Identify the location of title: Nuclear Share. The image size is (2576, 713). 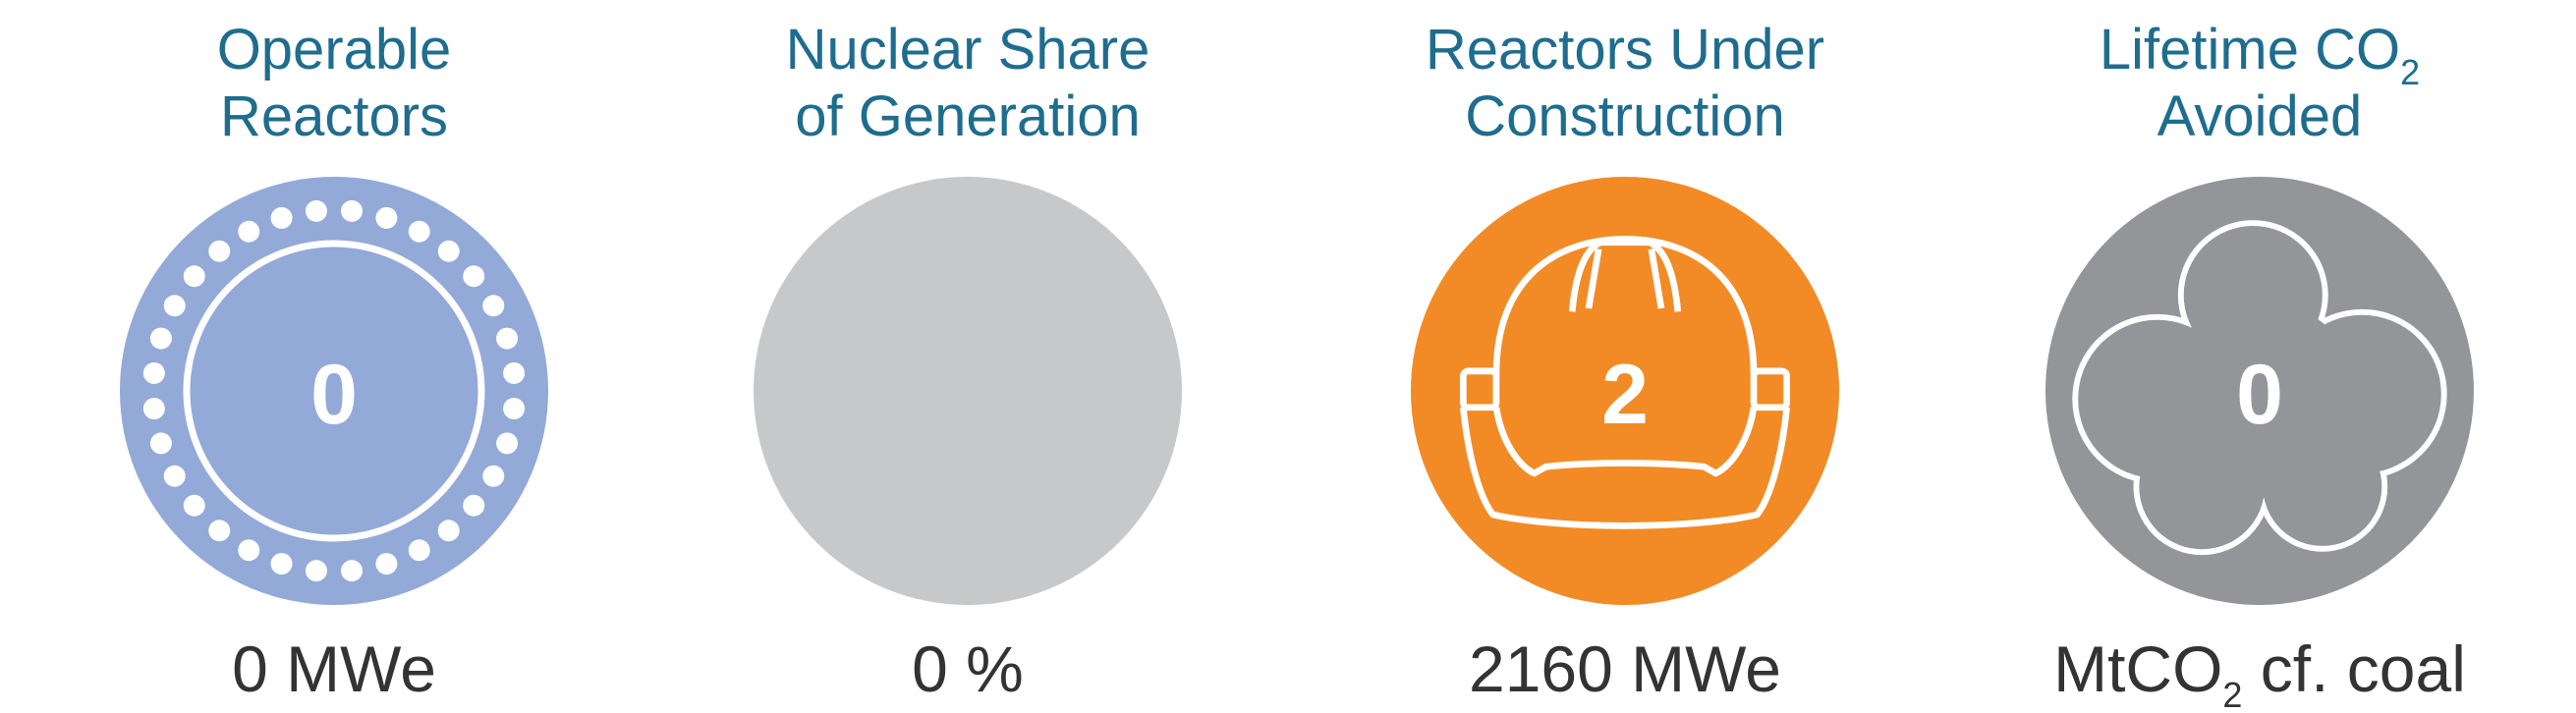
(968, 50).